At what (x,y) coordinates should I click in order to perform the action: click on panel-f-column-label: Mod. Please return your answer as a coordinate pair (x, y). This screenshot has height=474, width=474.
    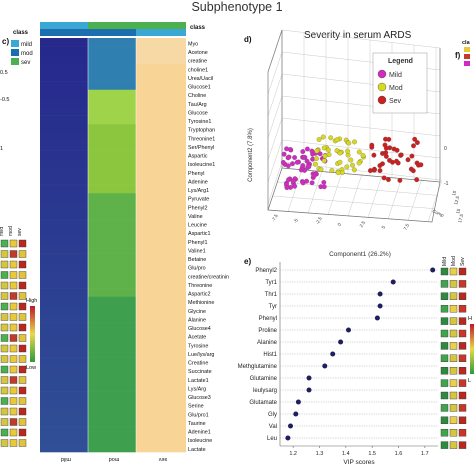
    Looking at the image, I should click on (454, 261).